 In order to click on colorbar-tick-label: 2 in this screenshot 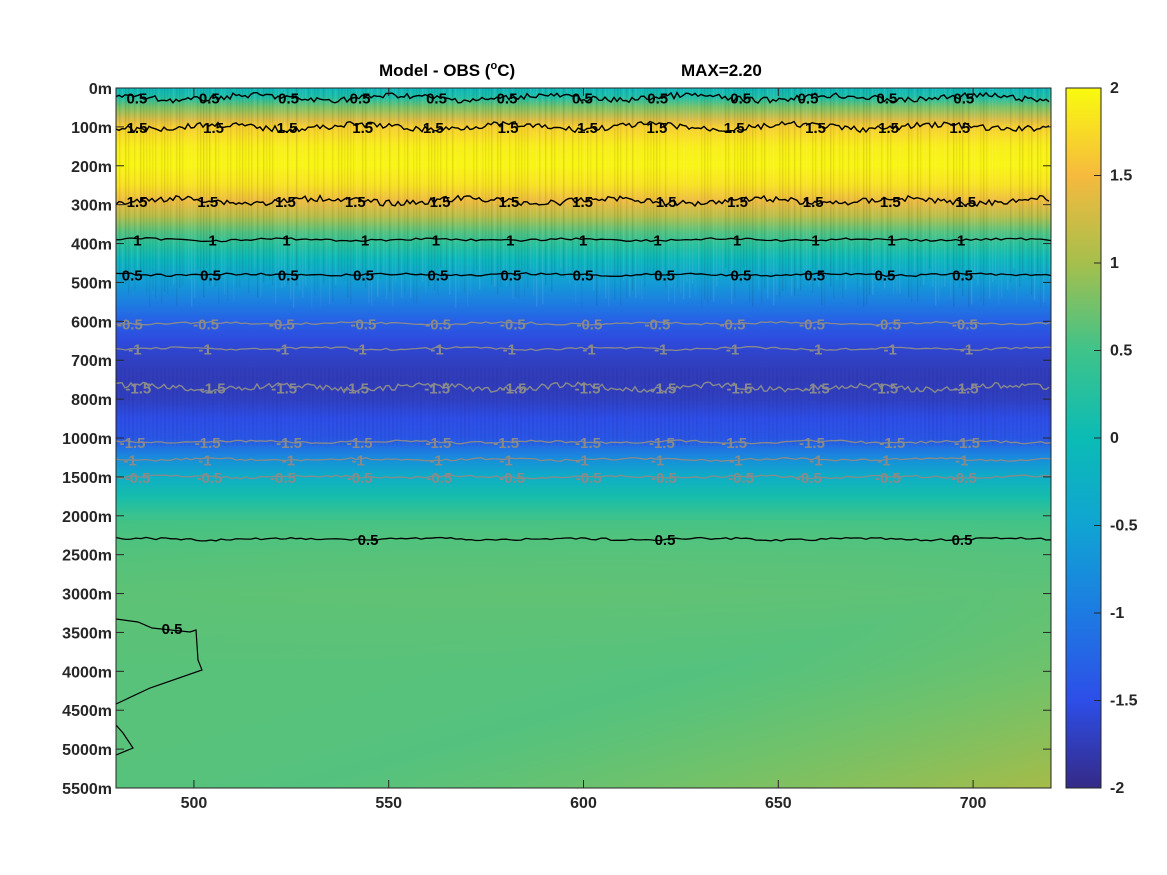, I will do `click(1114, 88)`.